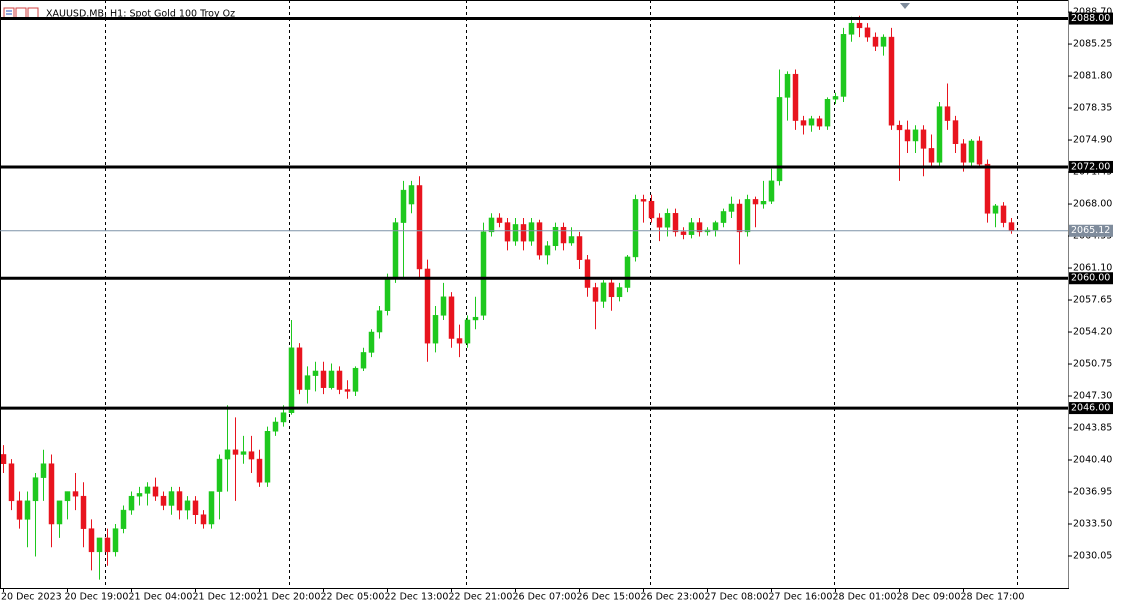 This screenshot has height=610, width=1123. Describe the element at coordinates (801, 597) in the screenshot. I see `x-tick-label: 27 Dec 16:00` at that location.